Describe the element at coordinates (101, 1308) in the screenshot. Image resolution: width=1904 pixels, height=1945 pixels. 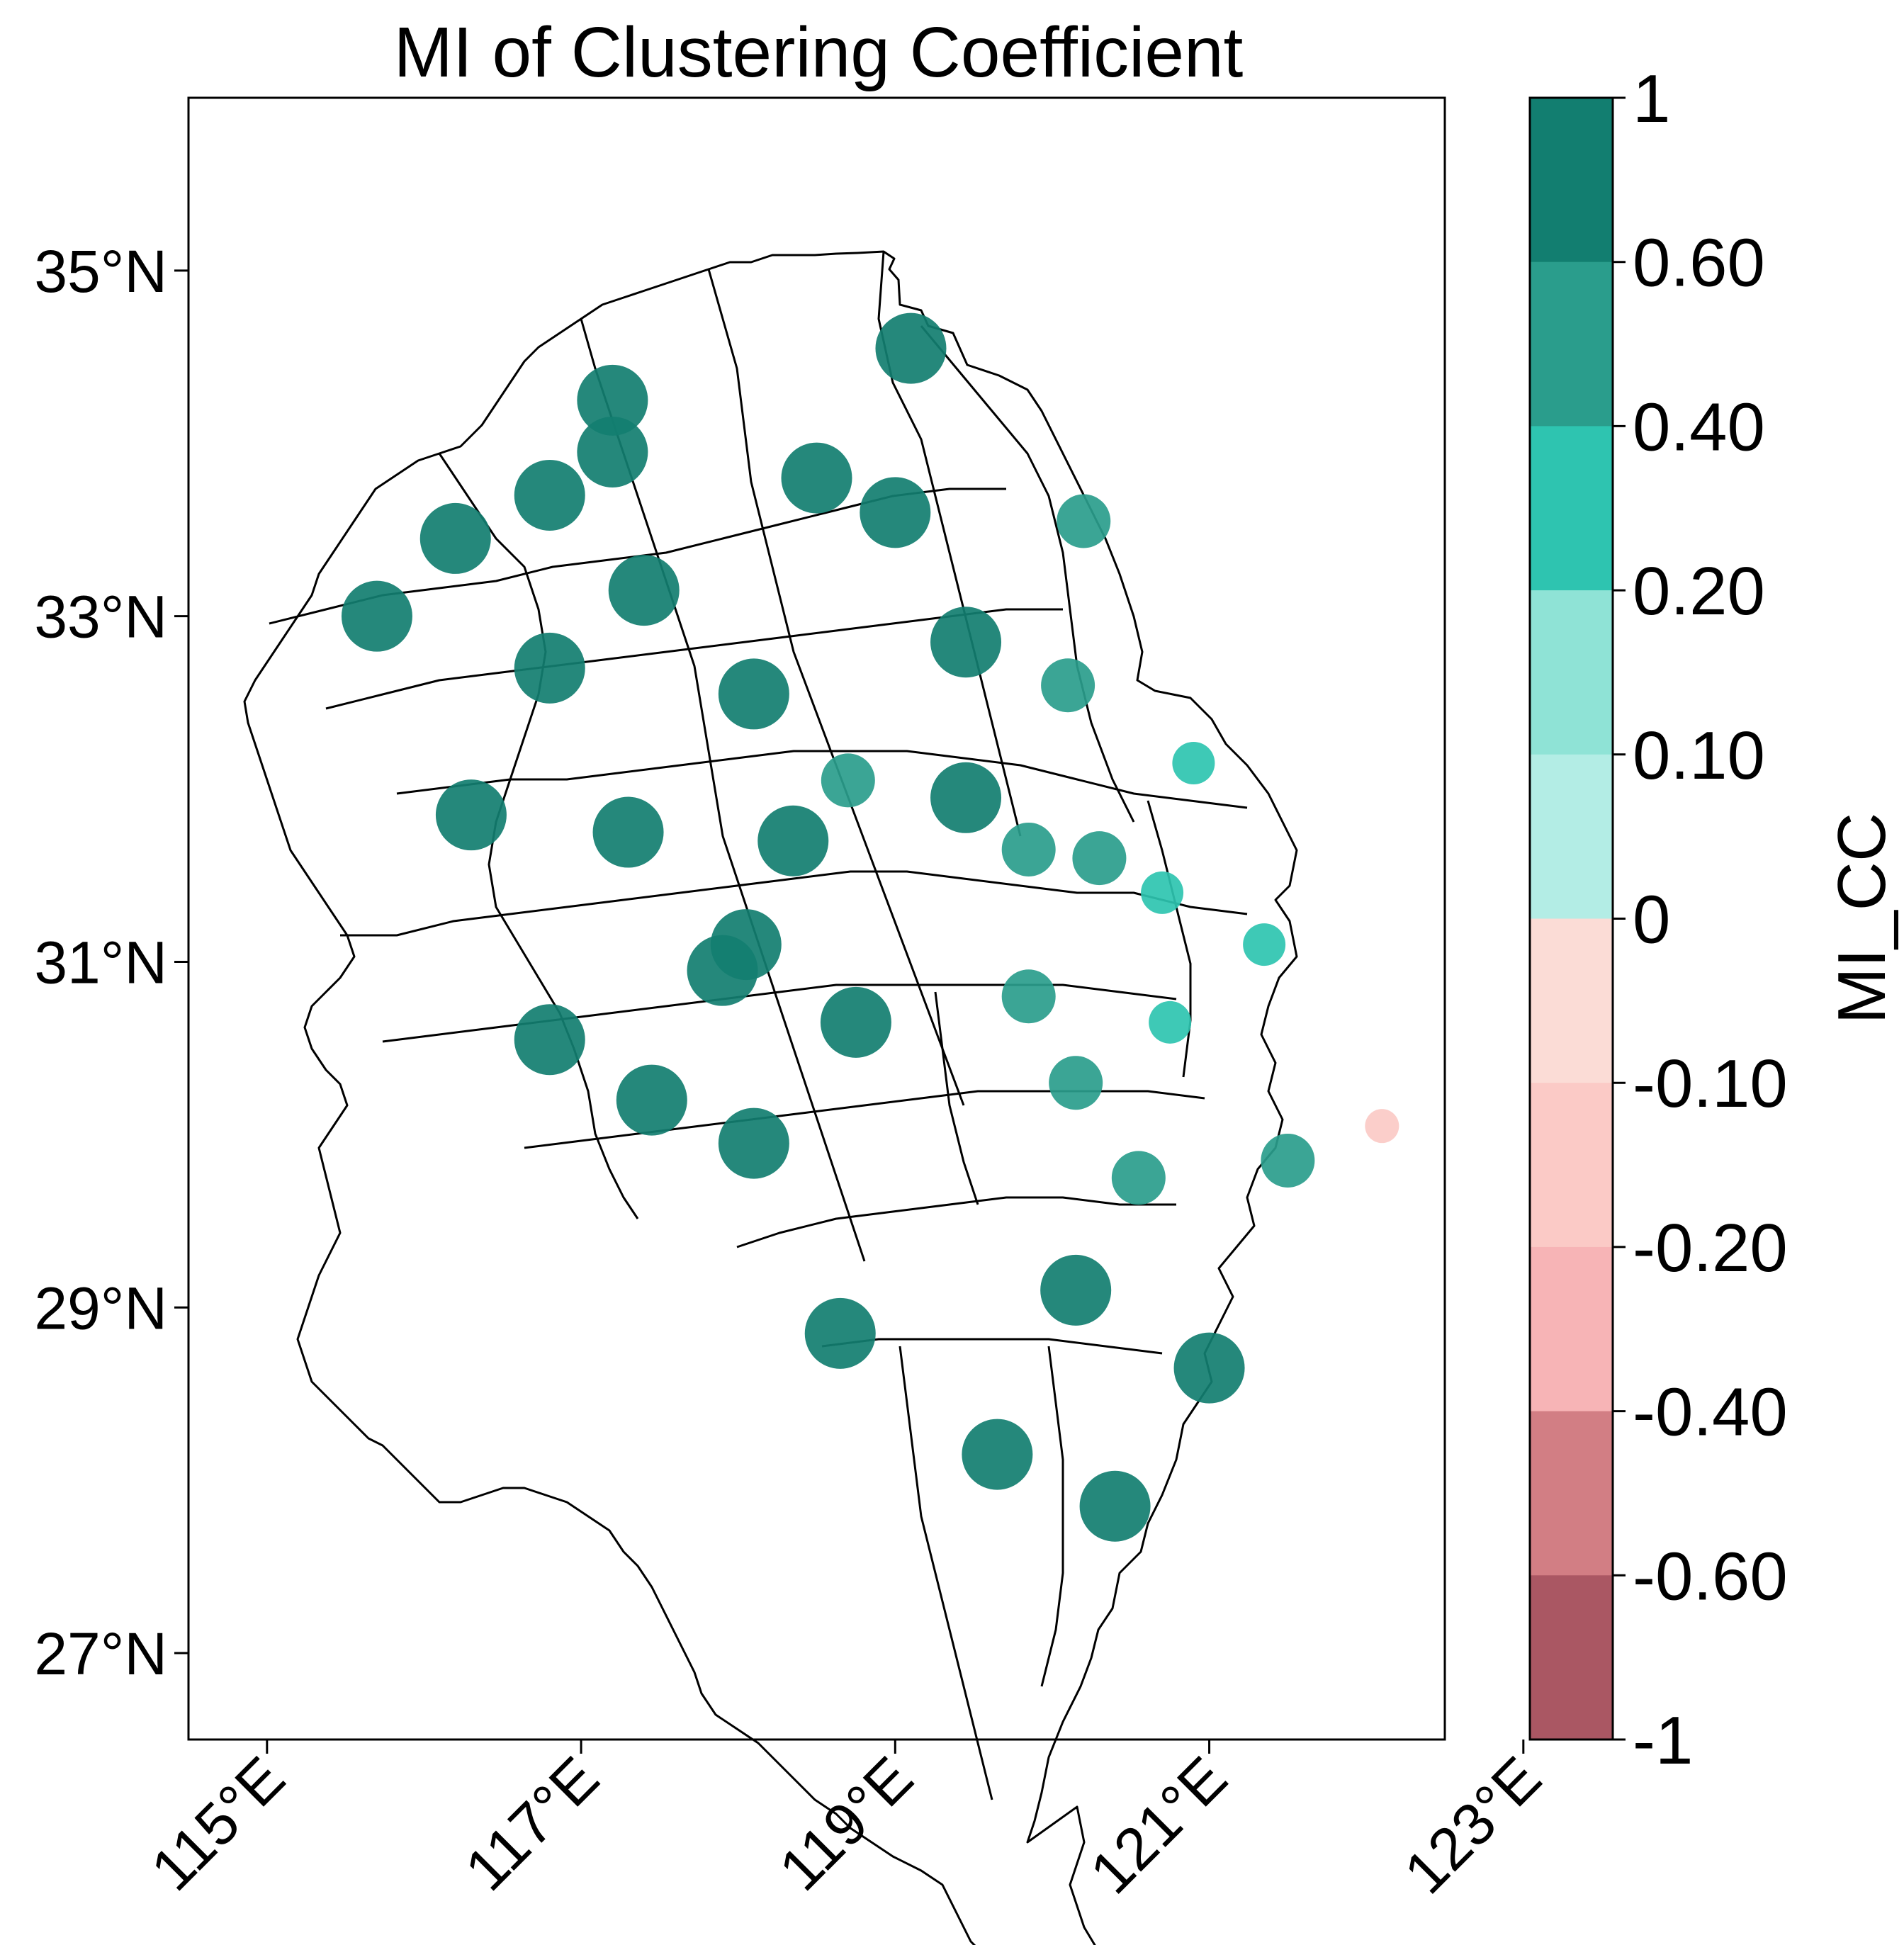
I see `y-tick-label: 29°N` at that location.